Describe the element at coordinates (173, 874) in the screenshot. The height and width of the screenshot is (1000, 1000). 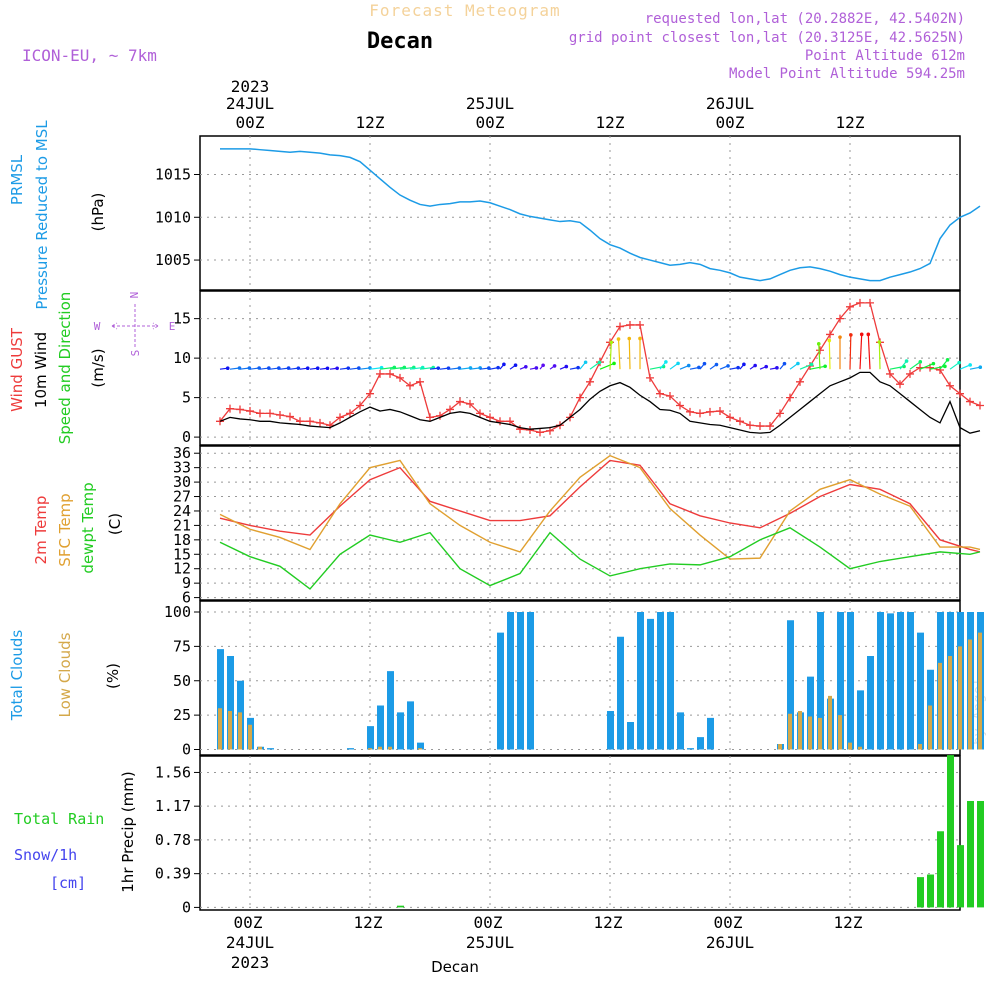
I see `y-tick-label: 0.39` at that location.